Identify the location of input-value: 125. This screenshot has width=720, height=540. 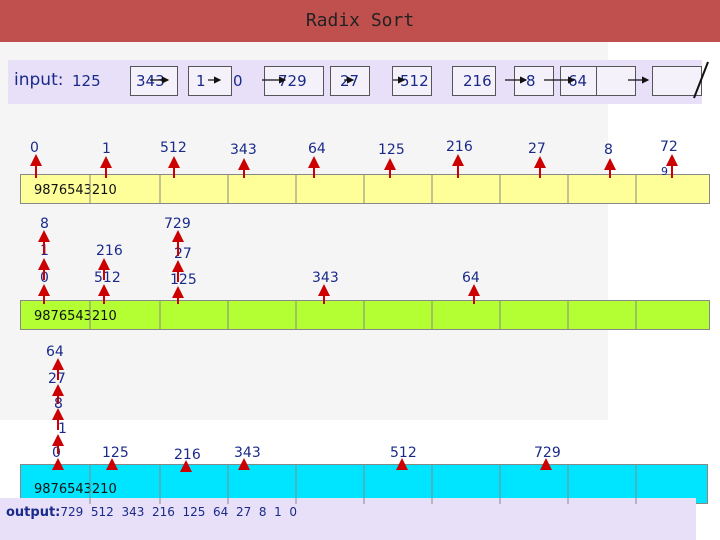
(86, 81).